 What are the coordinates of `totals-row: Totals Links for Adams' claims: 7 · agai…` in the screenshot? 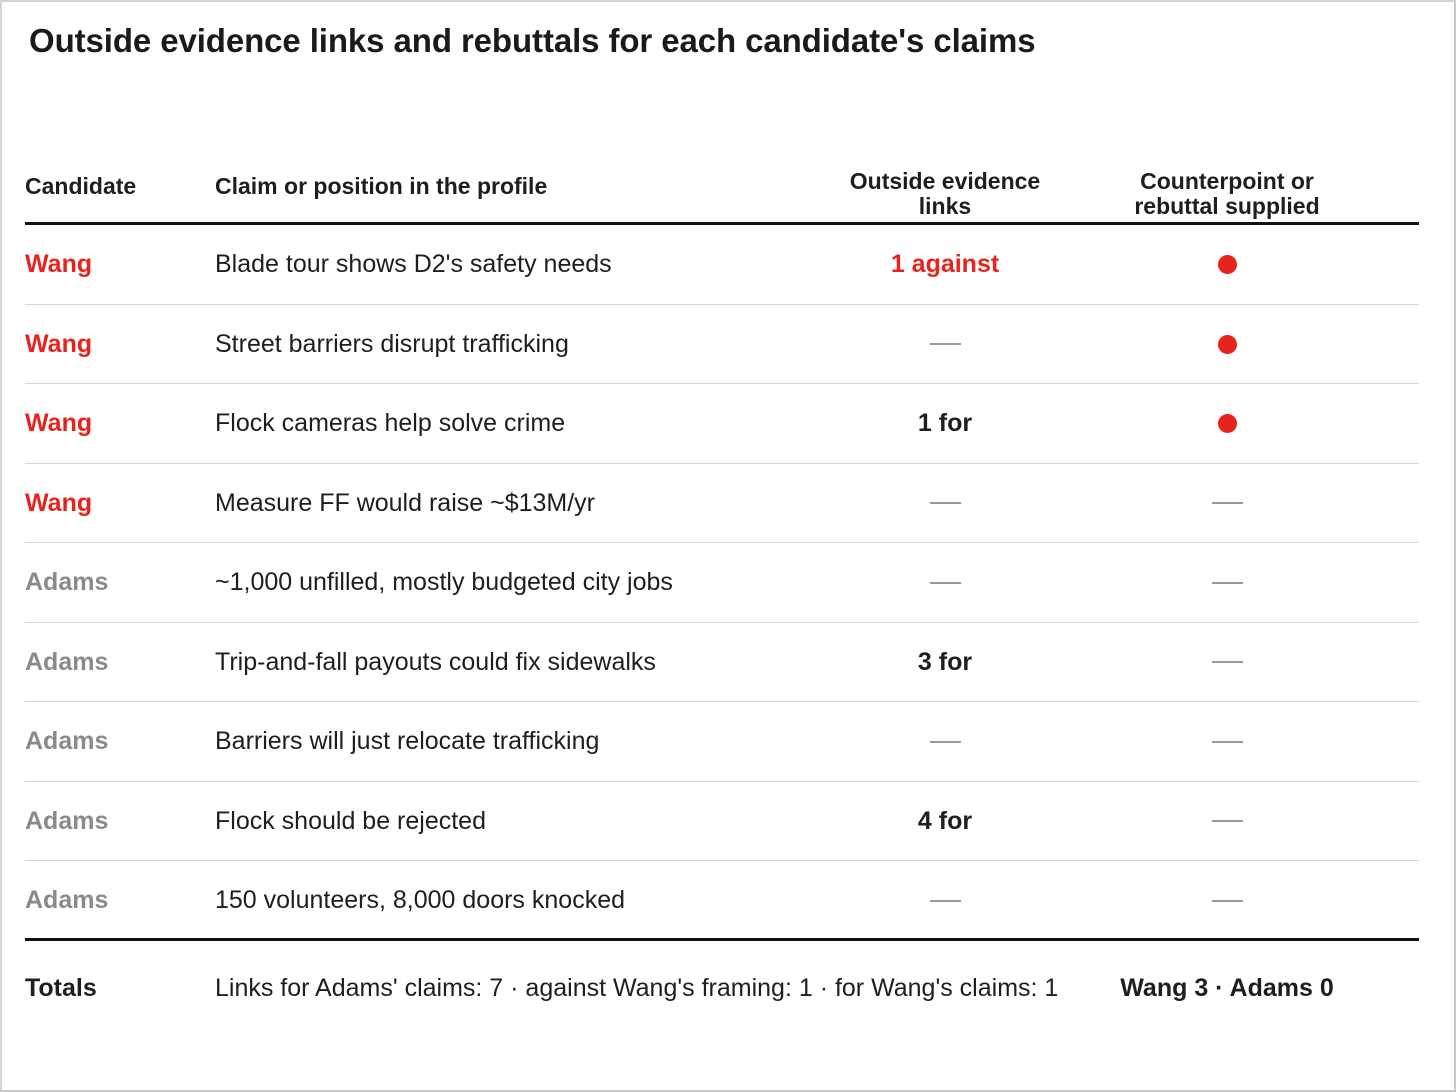 It's located at (722, 990).